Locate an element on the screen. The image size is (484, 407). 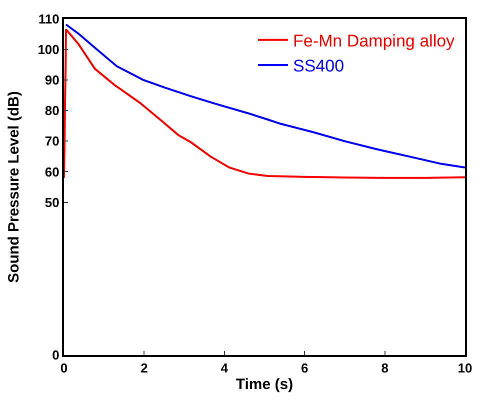
y-tick-label: 80 is located at coordinates (52, 110).